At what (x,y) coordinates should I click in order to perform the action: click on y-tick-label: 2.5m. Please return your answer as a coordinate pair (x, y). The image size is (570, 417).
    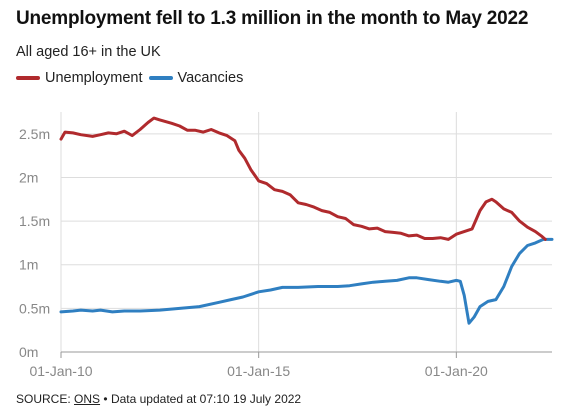
    Looking at the image, I should click on (34, 134).